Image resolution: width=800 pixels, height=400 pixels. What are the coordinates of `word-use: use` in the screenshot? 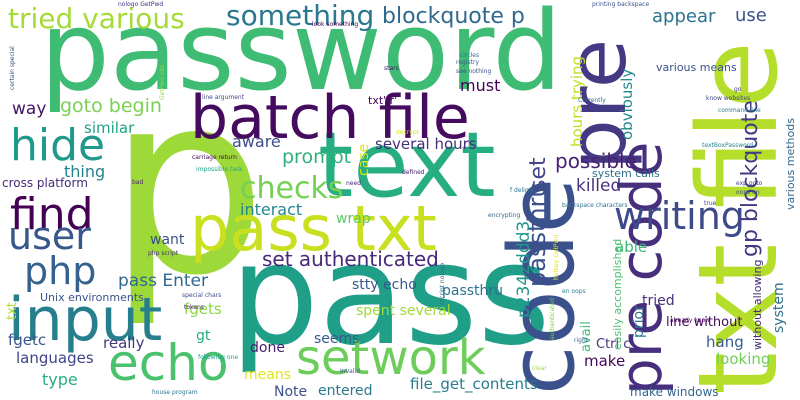 It's located at (751, 15).